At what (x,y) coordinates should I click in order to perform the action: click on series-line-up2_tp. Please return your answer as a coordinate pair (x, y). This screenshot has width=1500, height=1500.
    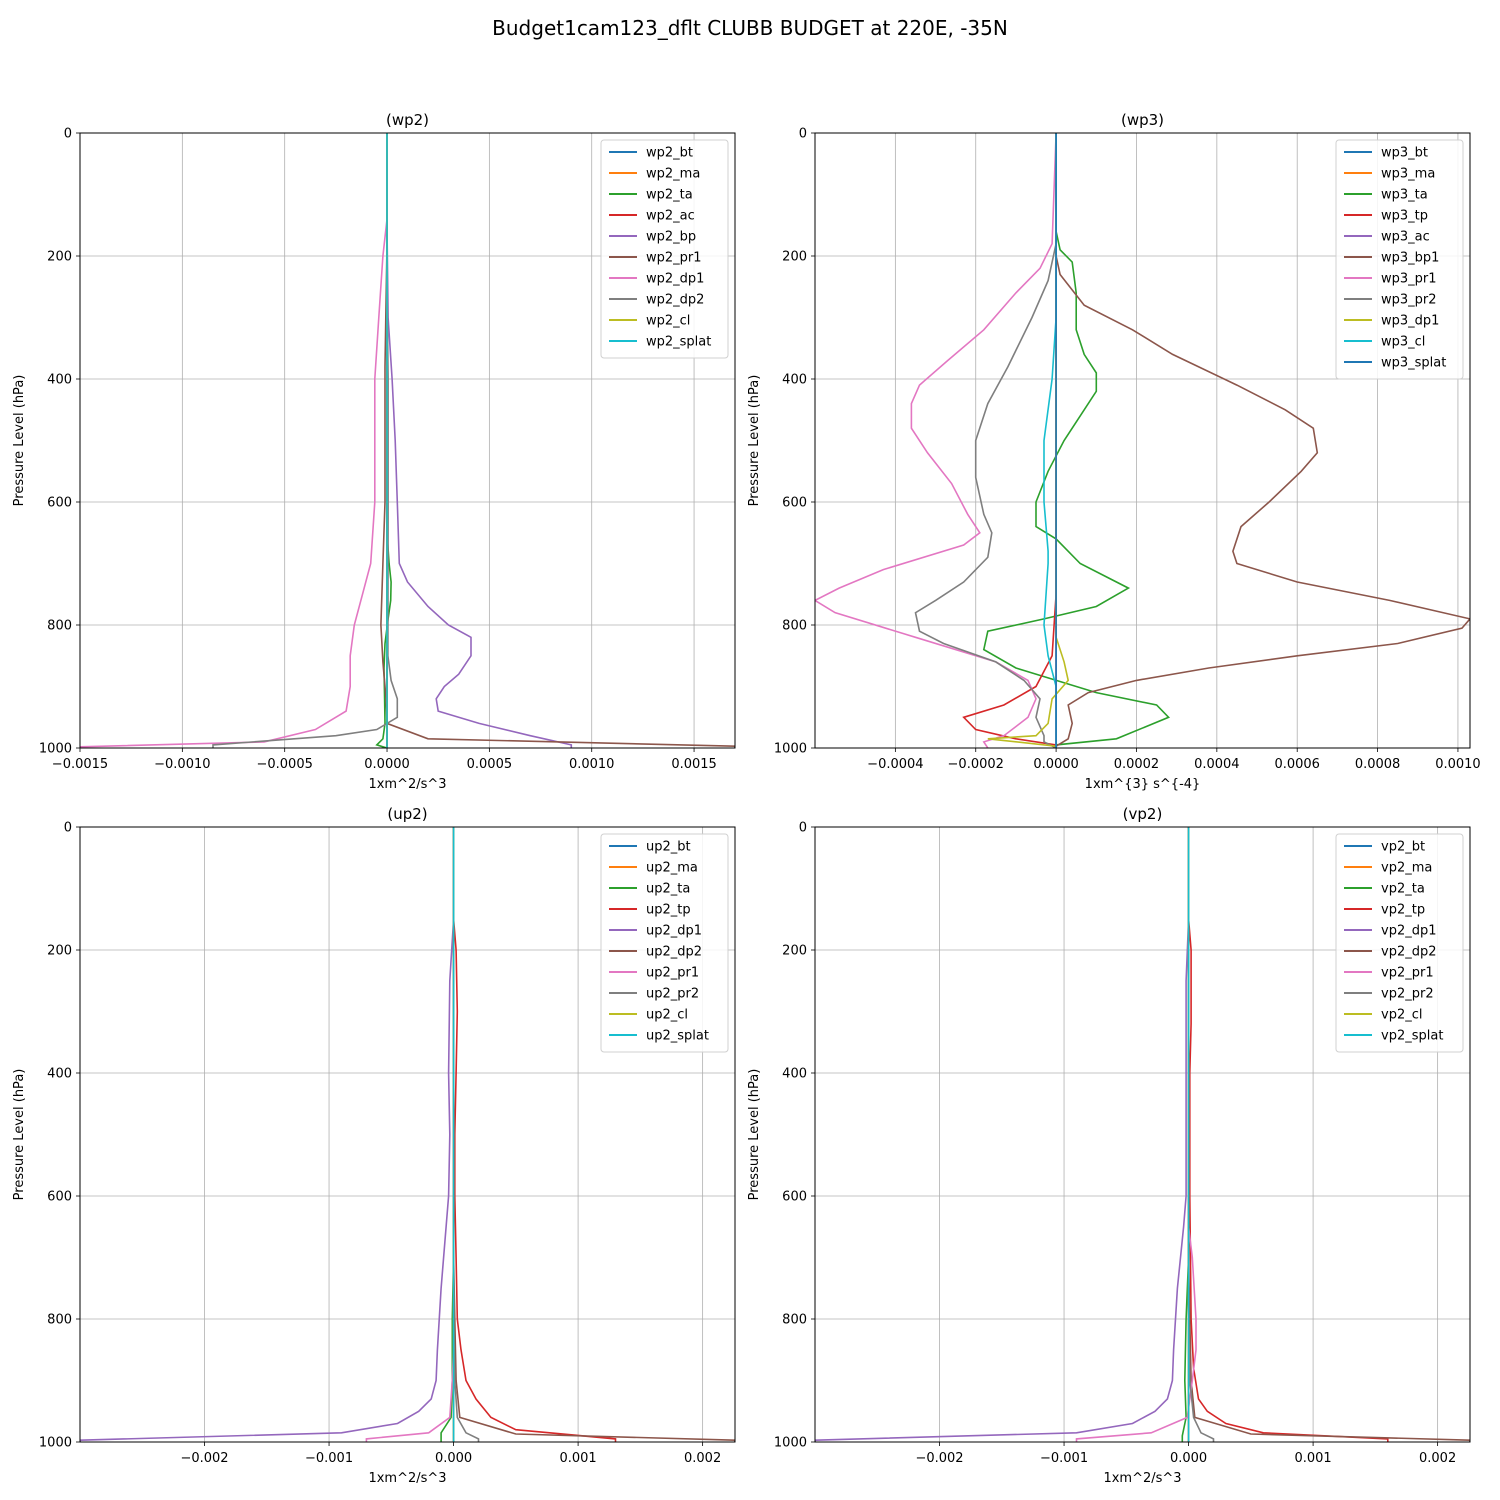
    Looking at the image, I should click on (534, 1134).